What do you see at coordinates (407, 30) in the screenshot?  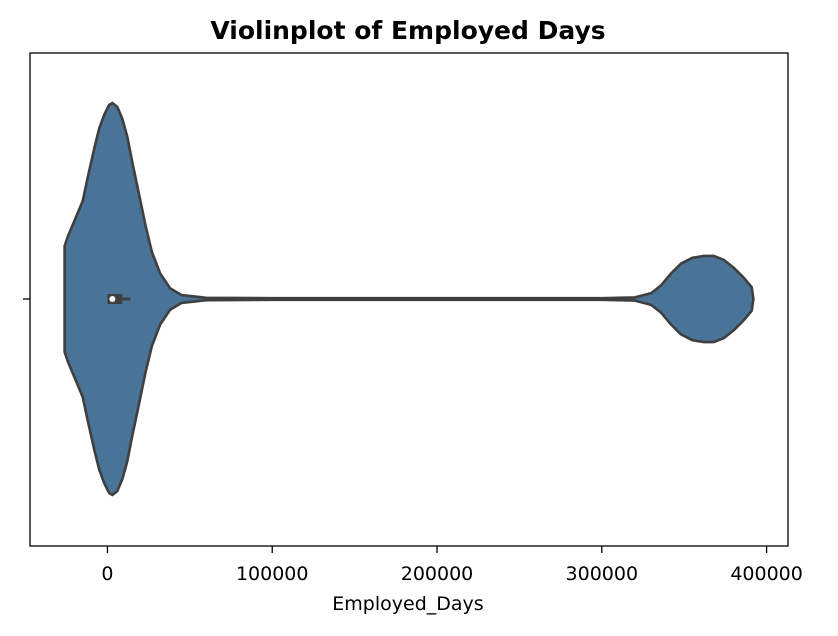 I see `chart-title: Violinplot of Employed Days` at bounding box center [407, 30].